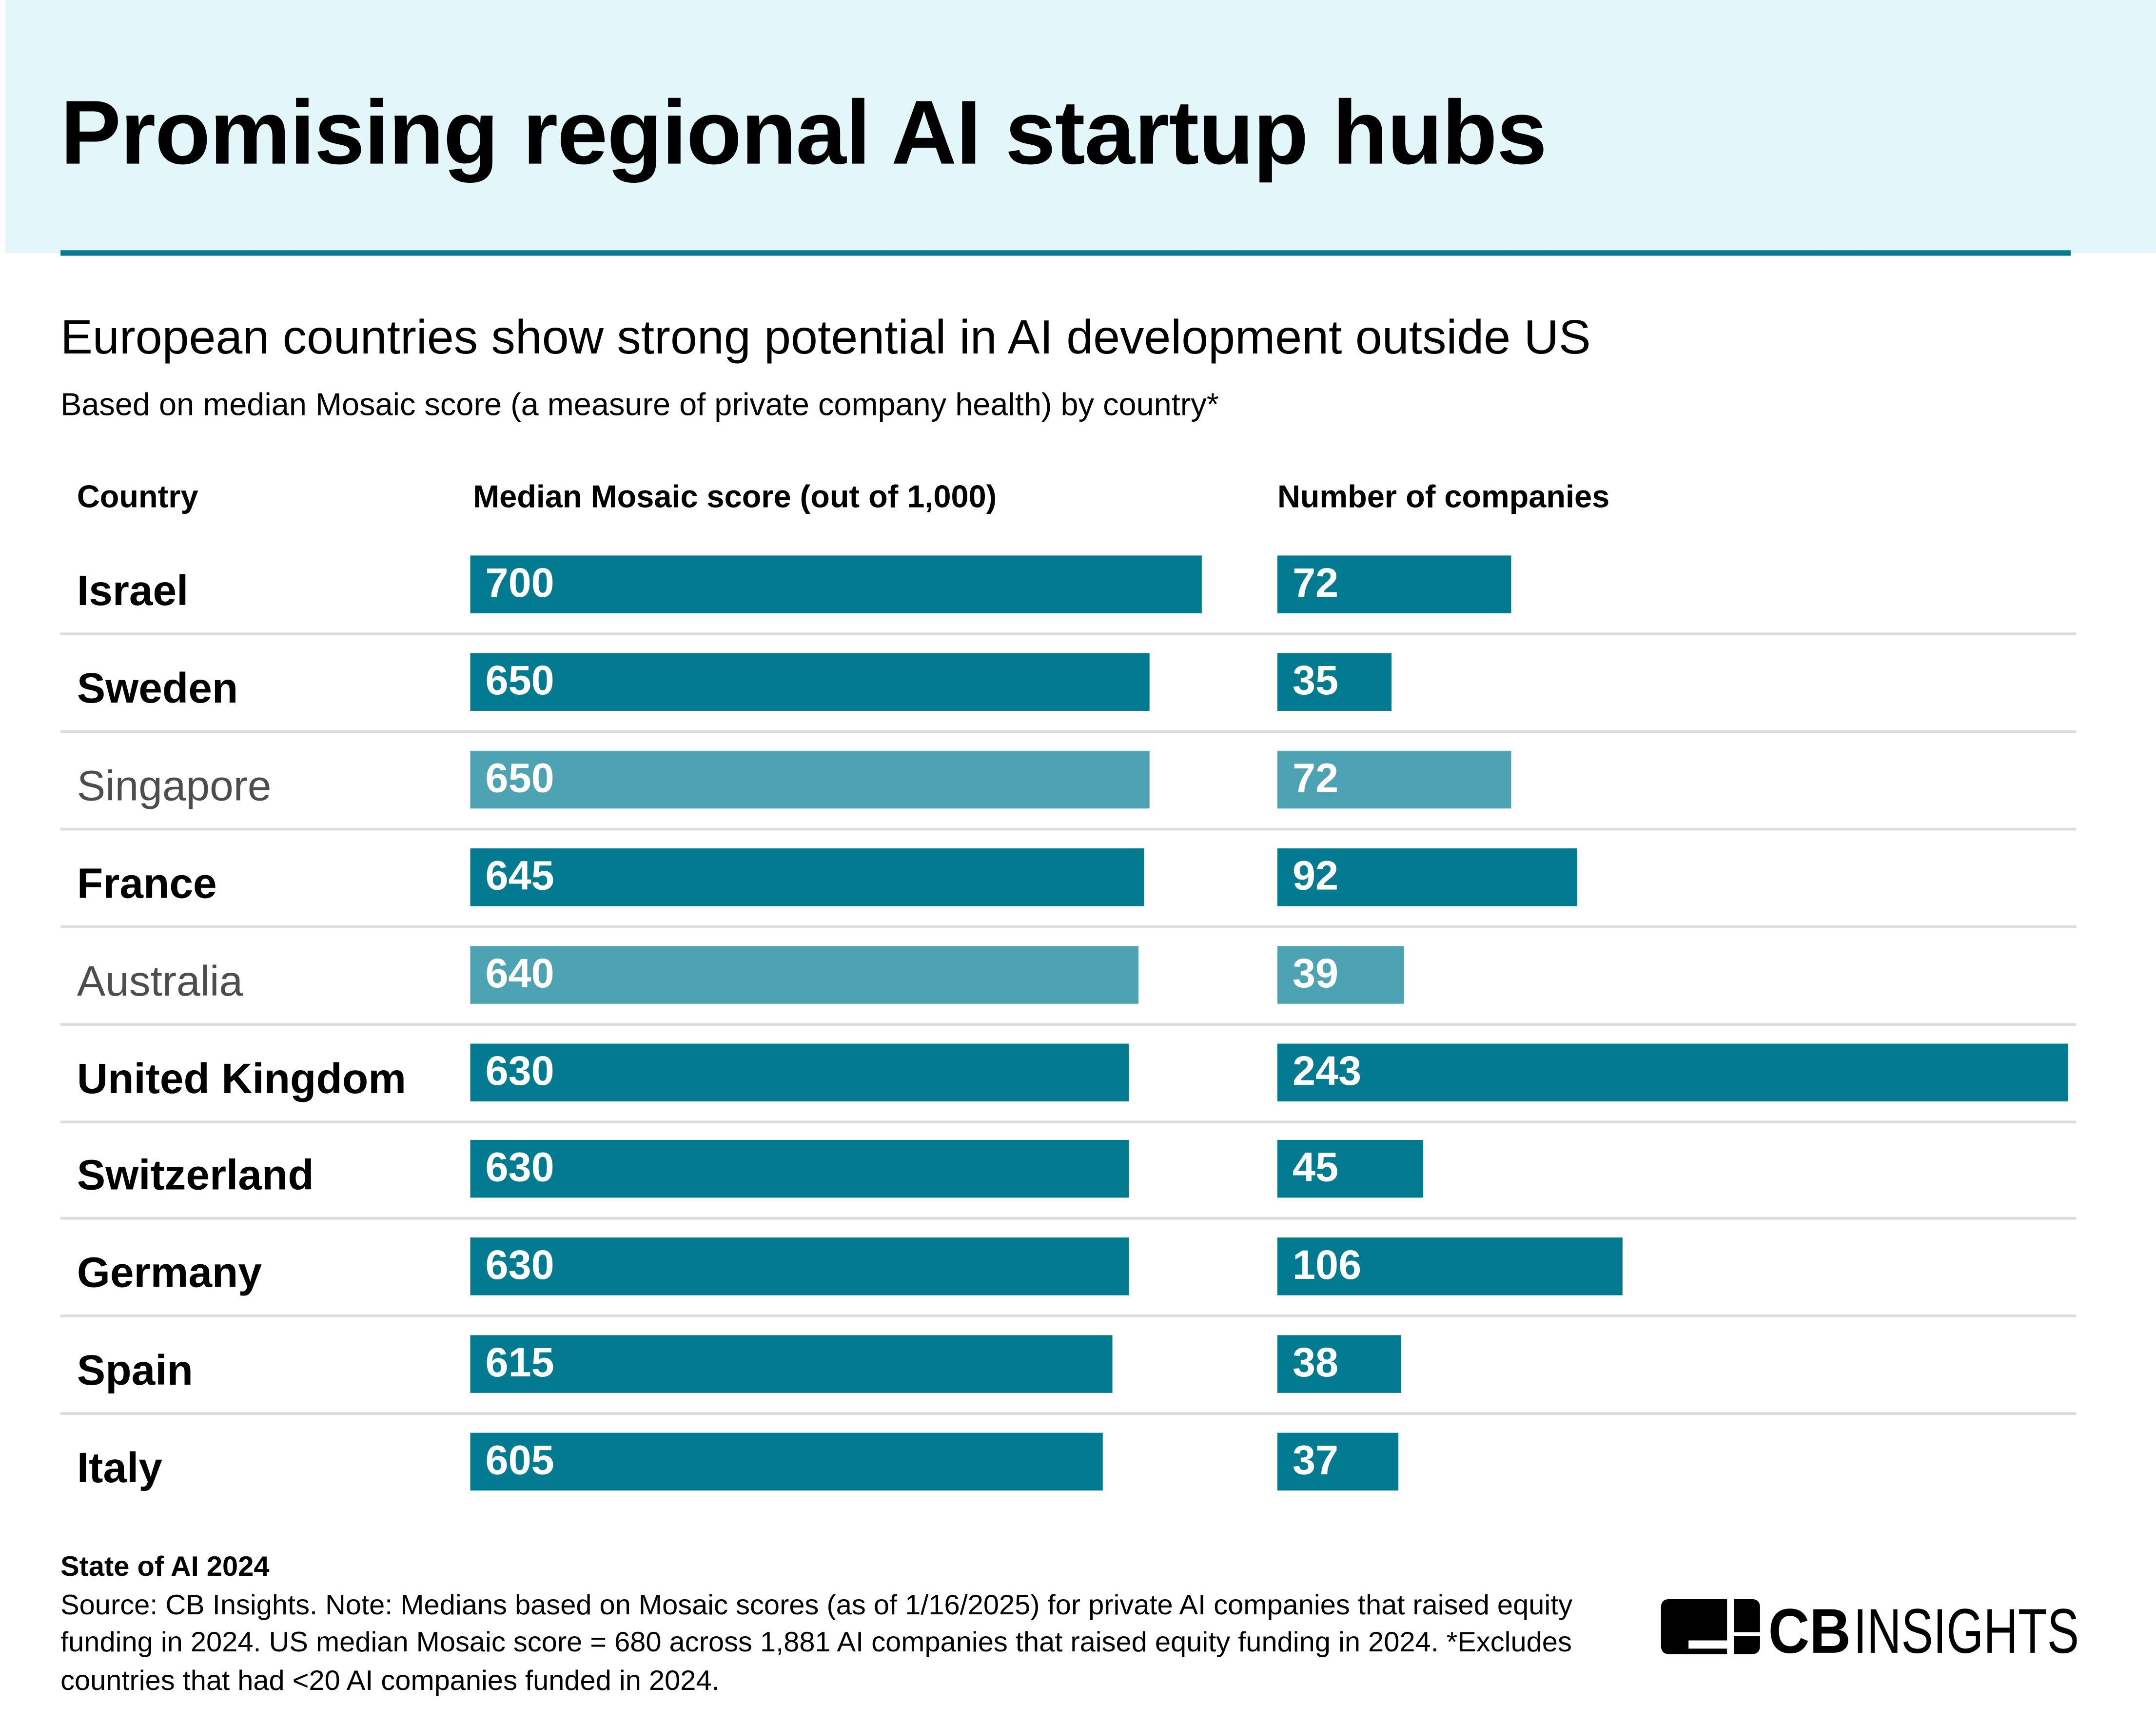 Image resolution: width=2156 pixels, height=1725 pixels. Describe the element at coordinates (519, 876) in the screenshot. I see `score-label: 645` at that location.